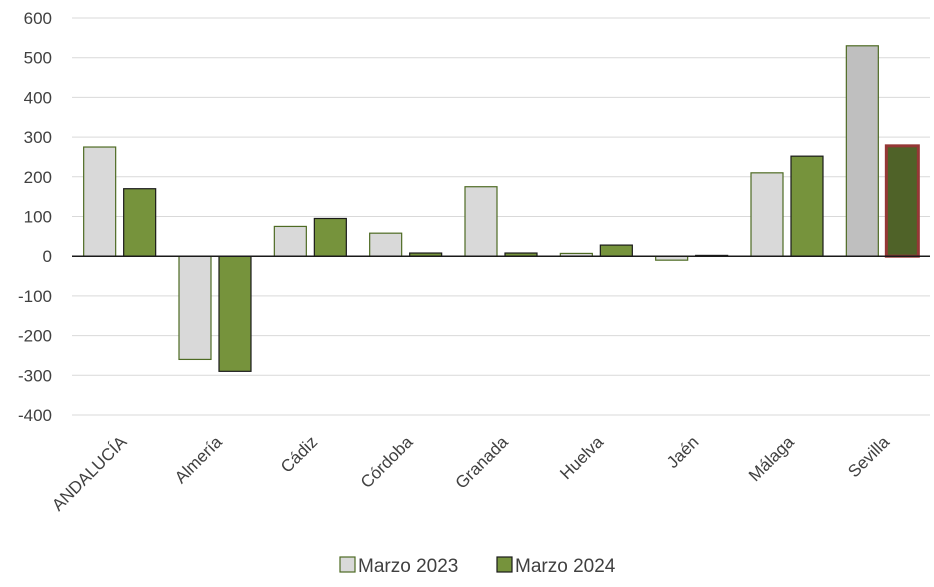 This screenshot has height=587, width=934. Describe the element at coordinates (482, 462) in the screenshot. I see `x-category-label: Granada` at that location.